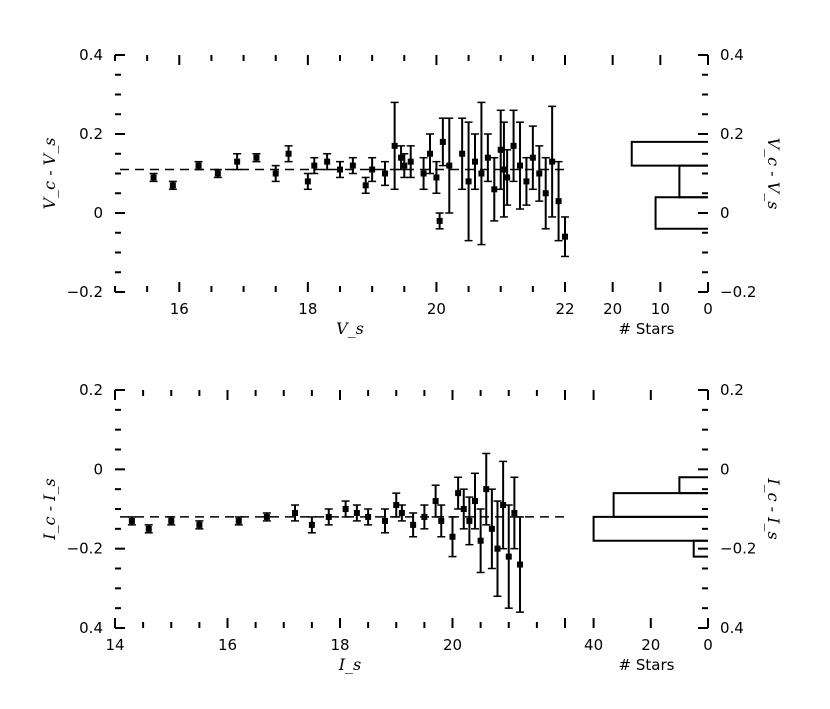  I want to click on y-tick-label-right: −0.2, so click(738, 292).